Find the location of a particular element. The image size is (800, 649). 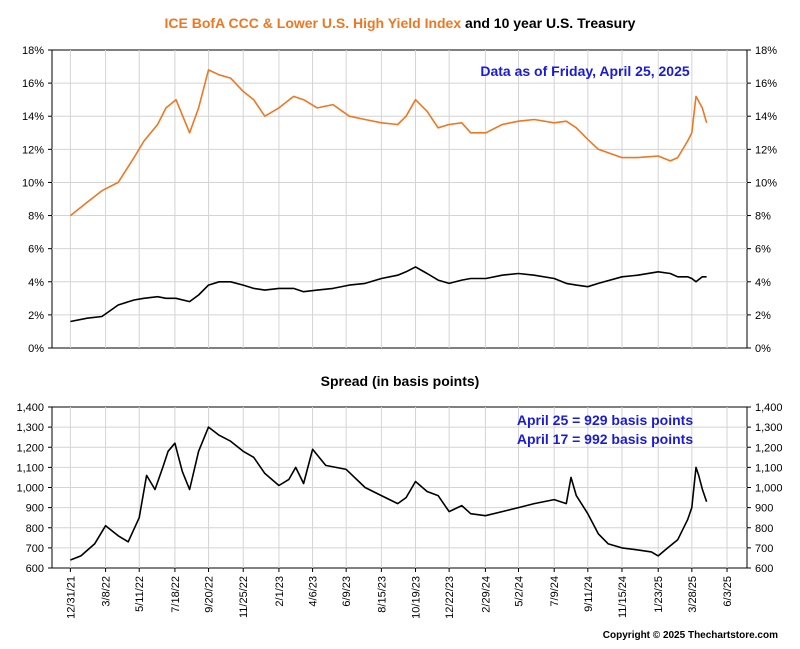

x-tick-label: 9/11/24 is located at coordinates (589, 594).